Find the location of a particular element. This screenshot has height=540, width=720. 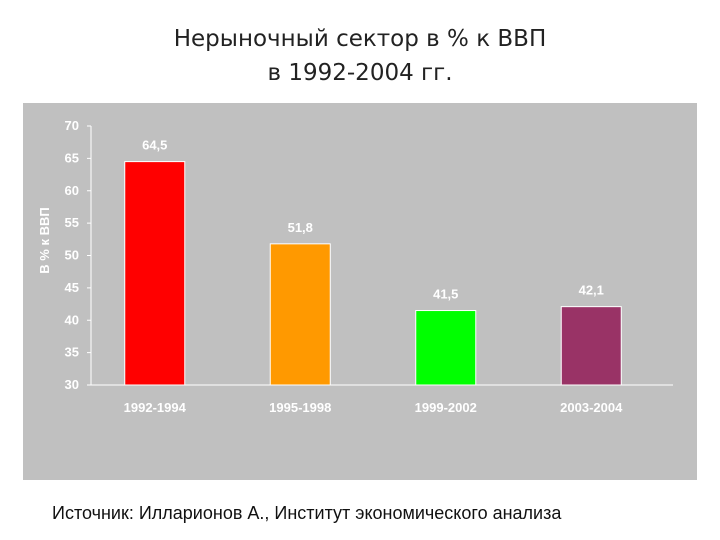

x-tick-label: 1995-1998 is located at coordinates (300, 407).